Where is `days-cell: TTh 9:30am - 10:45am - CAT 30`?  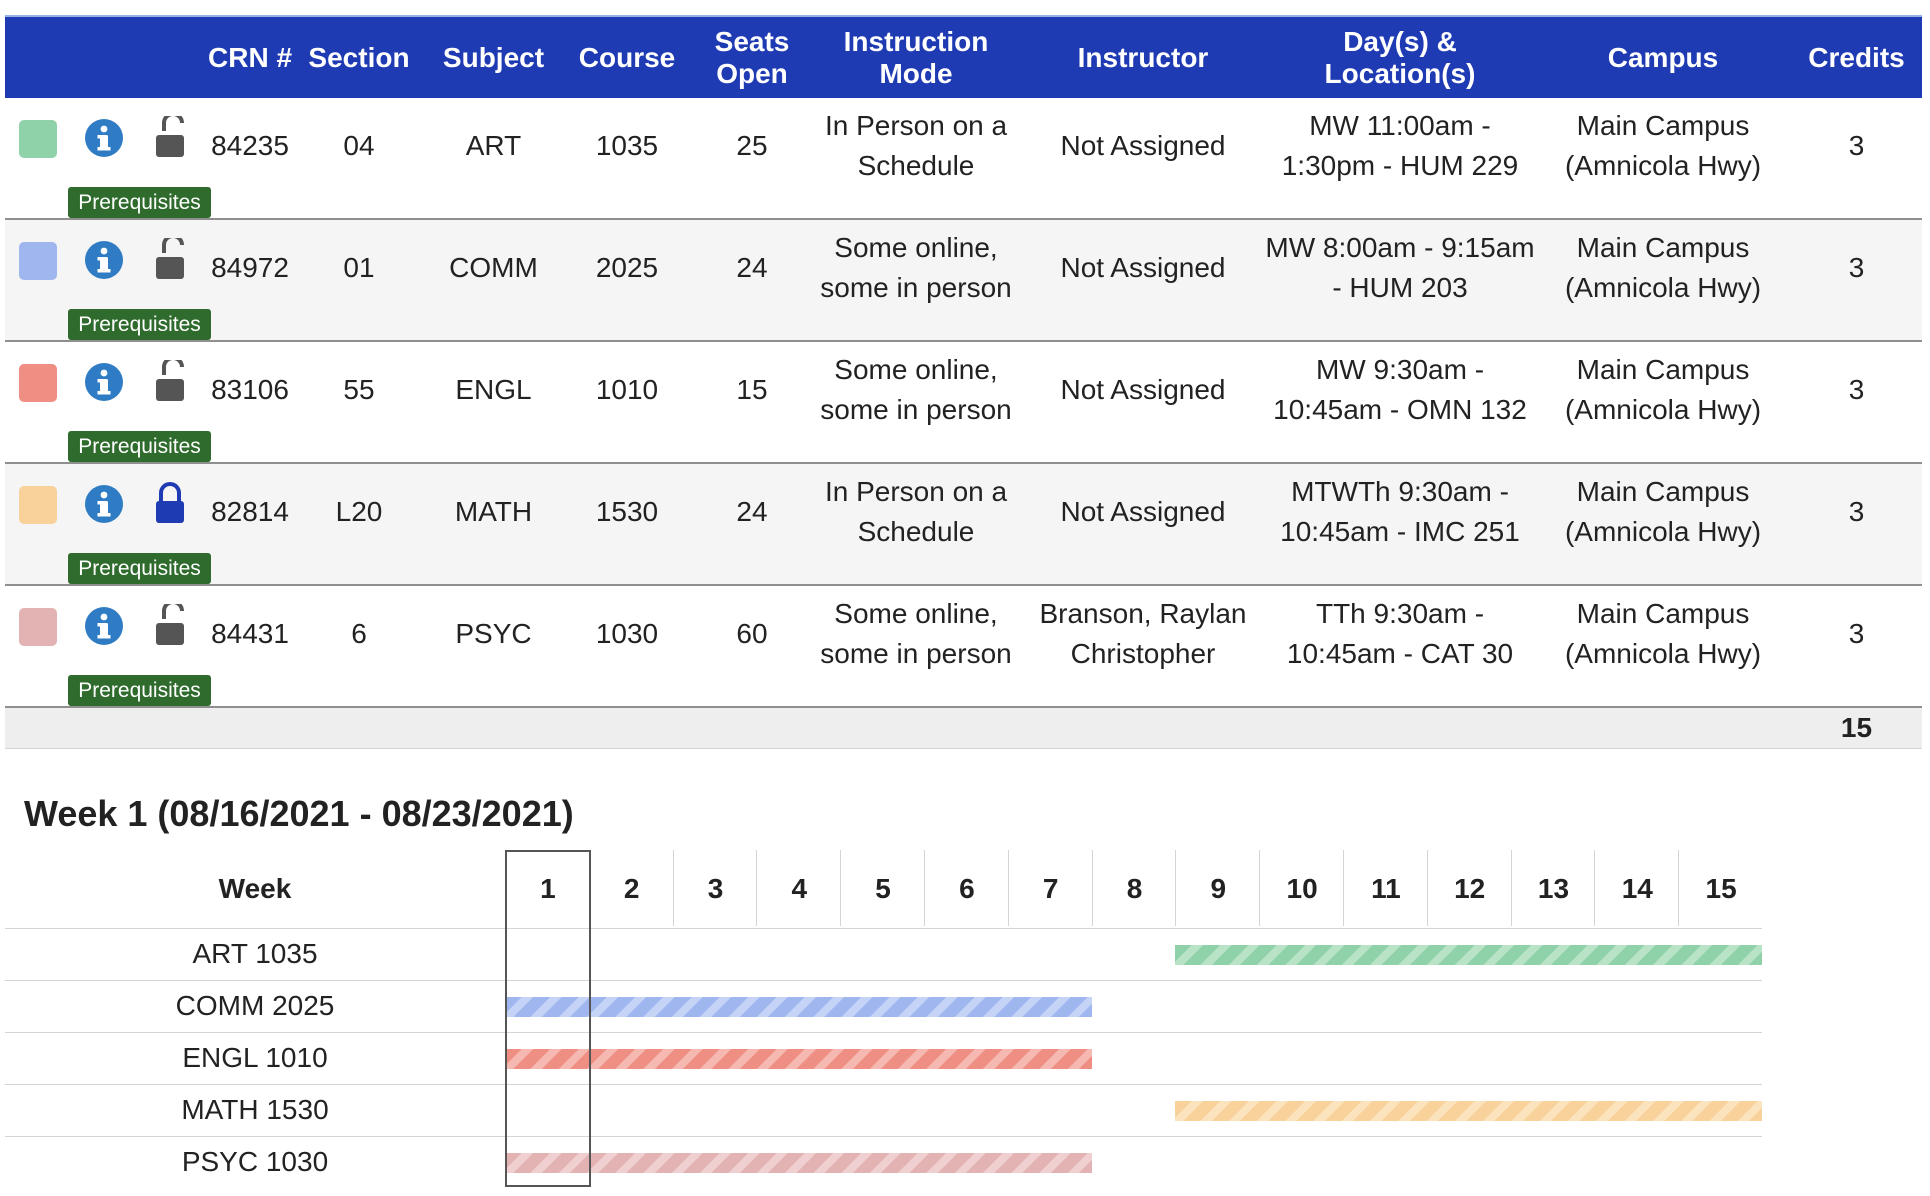 days-cell: TTh 9:30am - 10:45am - CAT 30 is located at coordinates (1400, 646).